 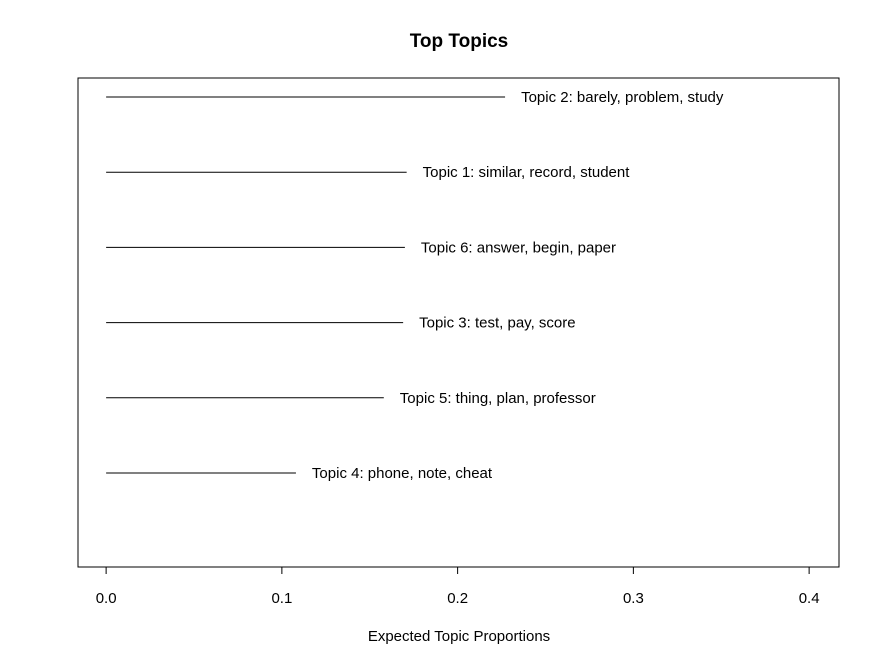 I want to click on topic-label: Topic 1: similar, record, student, so click(x=527, y=172).